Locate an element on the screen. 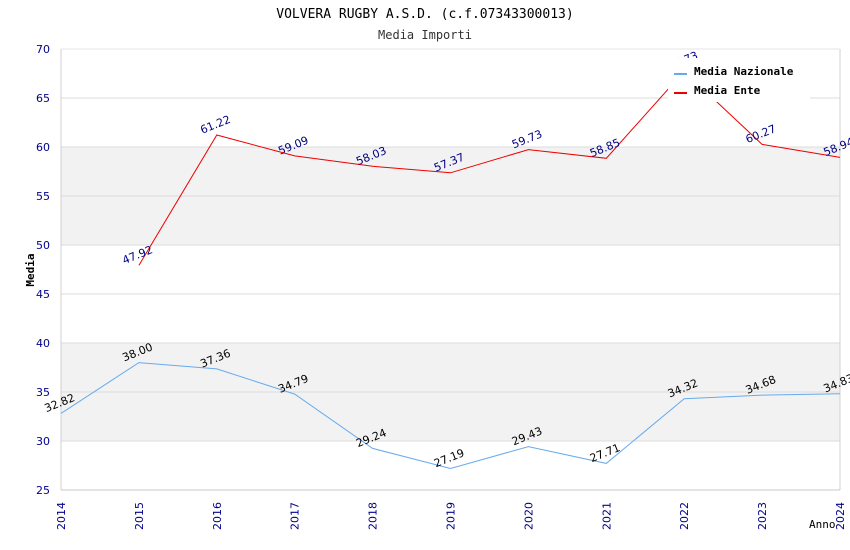 The width and height of the screenshot is (850, 550). y-tick-label: 60 is located at coordinates (43, 147).